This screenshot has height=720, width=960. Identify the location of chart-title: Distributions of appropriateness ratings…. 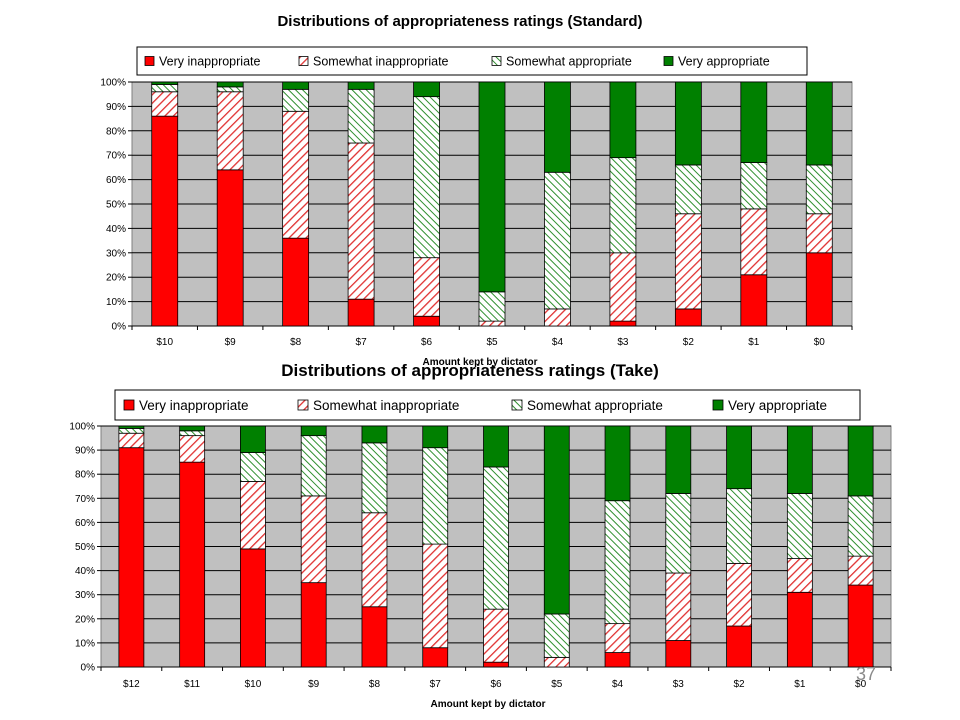
(470, 370).